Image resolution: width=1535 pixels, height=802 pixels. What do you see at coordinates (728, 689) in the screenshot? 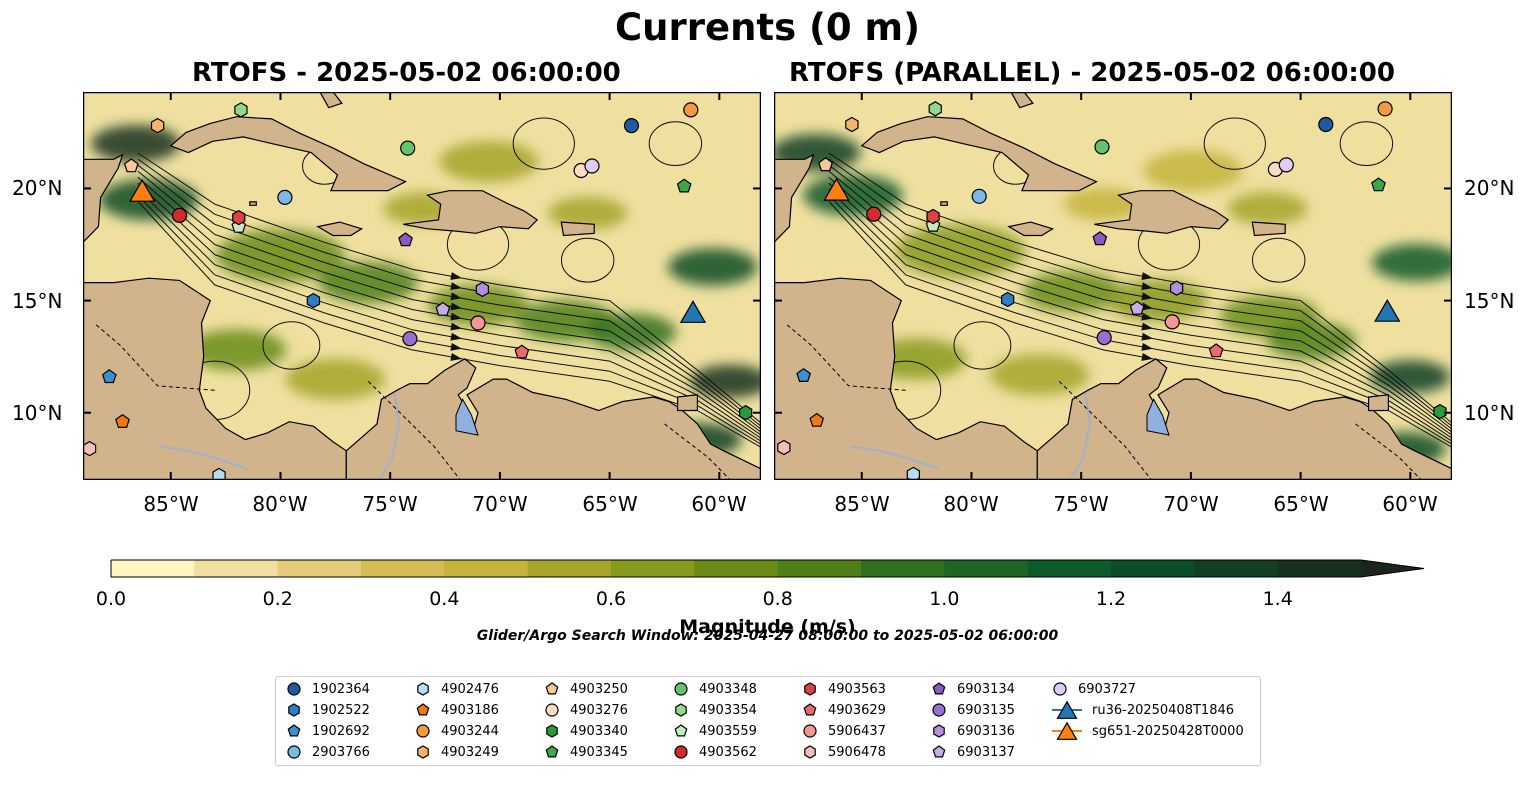
I see `legend-label: 4903348` at bounding box center [728, 689].